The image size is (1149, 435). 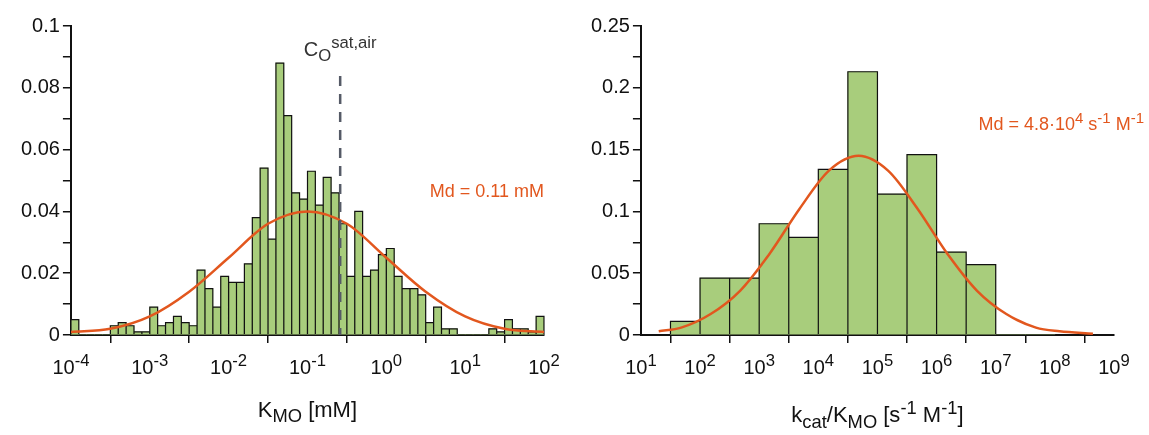 What do you see at coordinates (616, 86) in the screenshot?
I see `y-tick-label: 0.2` at bounding box center [616, 86].